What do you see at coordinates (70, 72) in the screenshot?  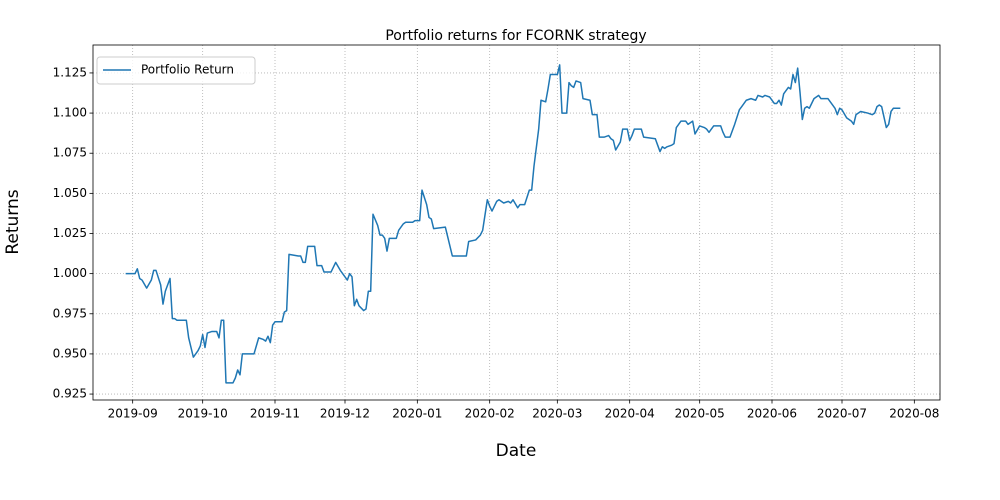 I see `y-tick-label: 1.125` at bounding box center [70, 72].